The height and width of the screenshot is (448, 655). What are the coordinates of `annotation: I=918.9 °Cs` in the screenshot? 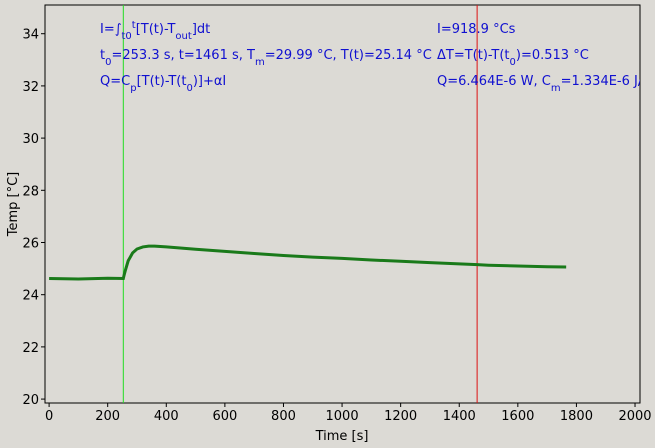 It's located at (476, 29).